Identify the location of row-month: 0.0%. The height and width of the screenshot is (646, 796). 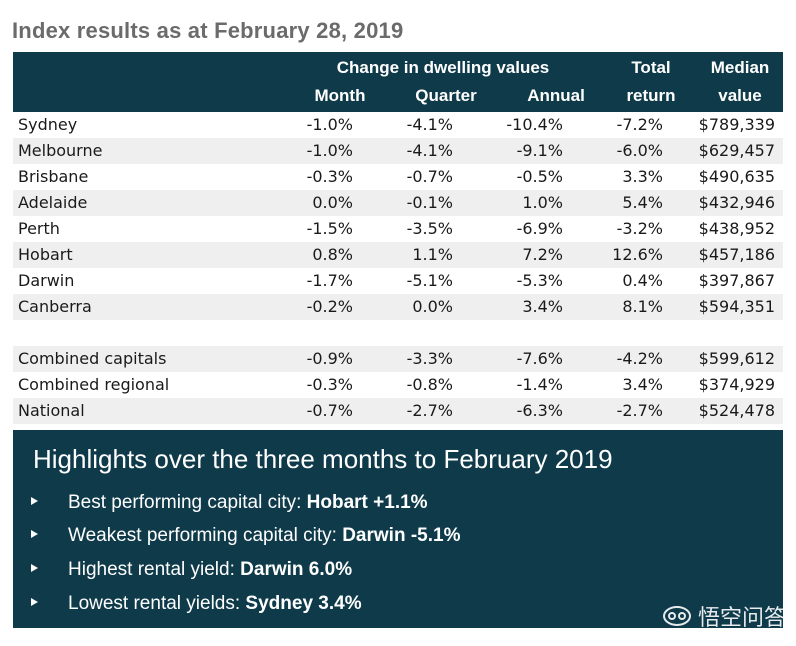
(332, 202).